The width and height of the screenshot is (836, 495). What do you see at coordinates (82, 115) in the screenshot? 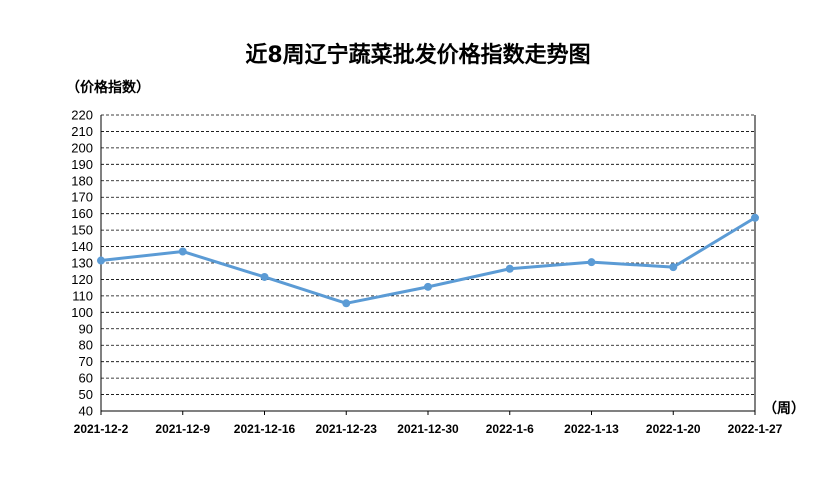
I see `y-tick-label: 220` at bounding box center [82, 115].